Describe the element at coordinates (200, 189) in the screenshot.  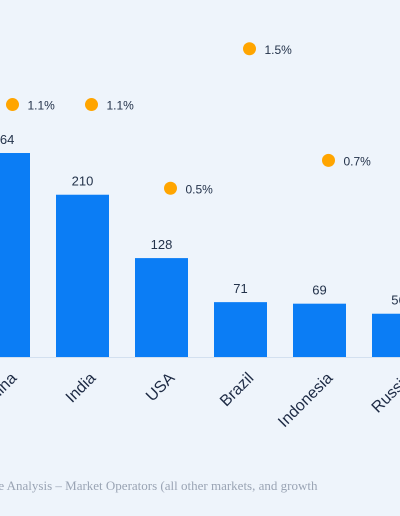
I see `pct-label-usa: 0.5%` at that location.